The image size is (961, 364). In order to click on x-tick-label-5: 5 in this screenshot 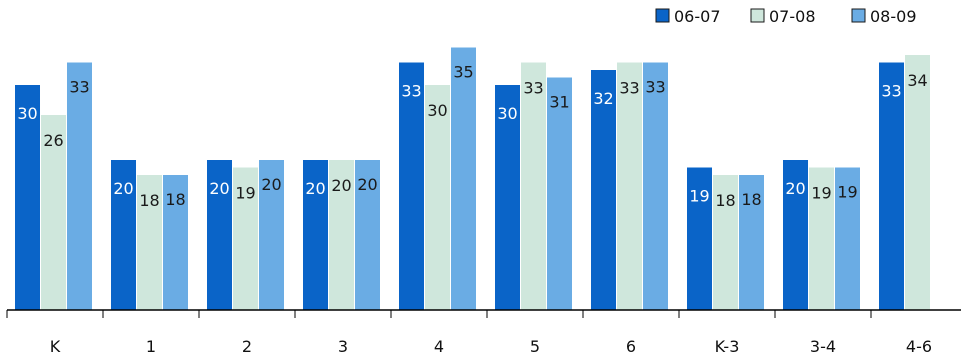, I will do `click(535, 346)`.